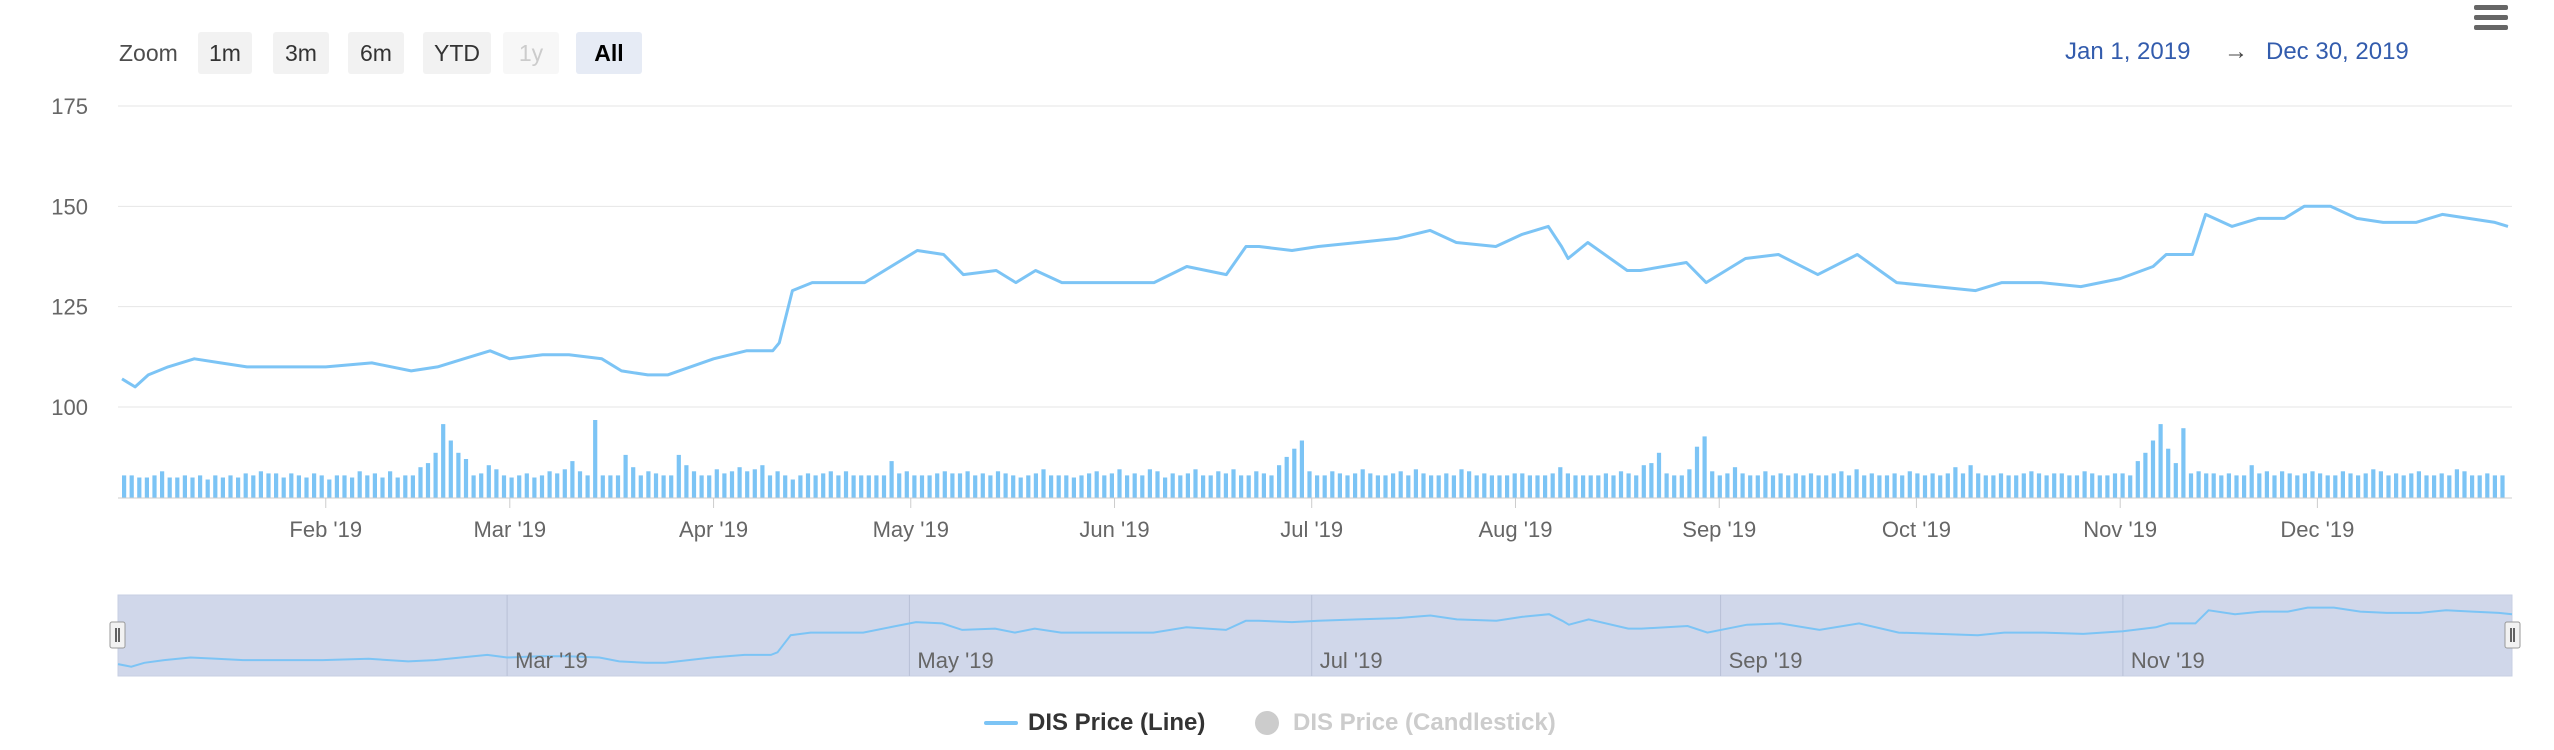 The image size is (2554, 750). Describe the element at coordinates (2491, 18) in the screenshot. I see `hamburger-menu-icon` at that location.